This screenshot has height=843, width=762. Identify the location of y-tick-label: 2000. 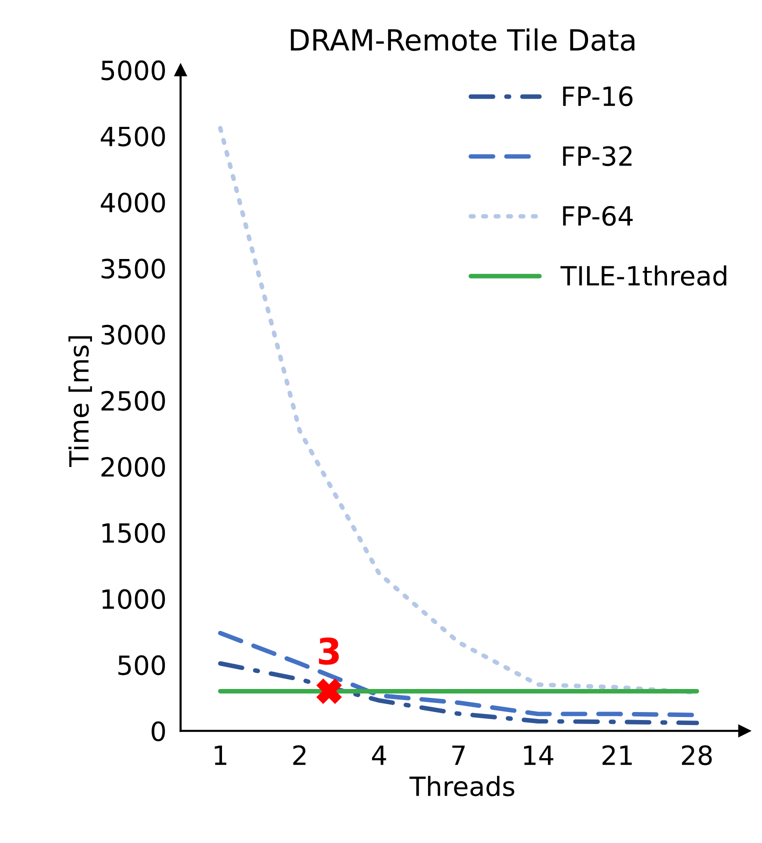
(133, 466).